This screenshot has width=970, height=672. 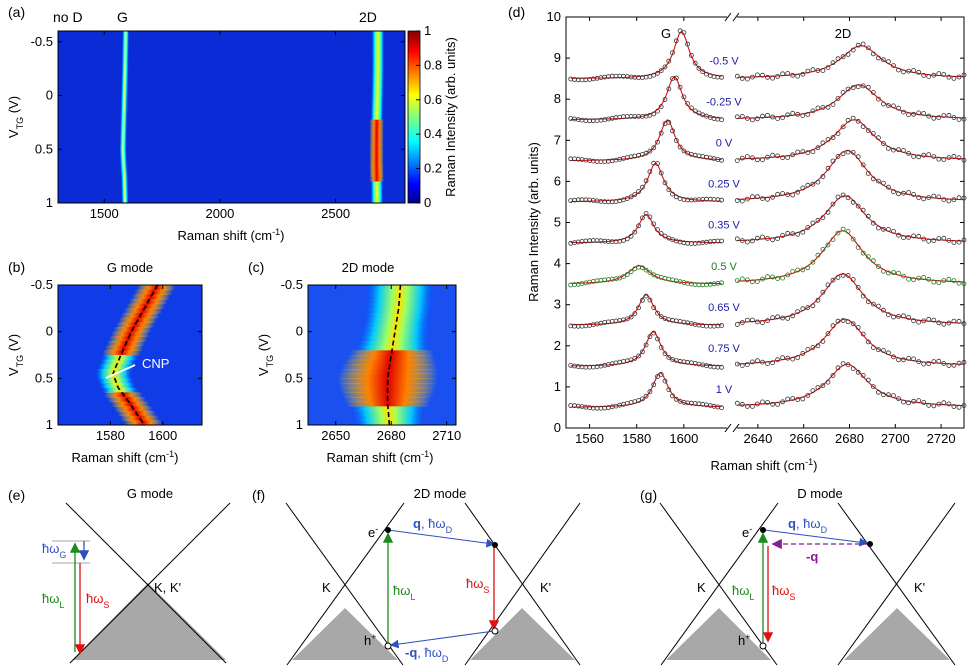 What do you see at coordinates (15, 355) in the screenshot?
I see `heatmap-b-ylabel: VTG (V)` at bounding box center [15, 355].